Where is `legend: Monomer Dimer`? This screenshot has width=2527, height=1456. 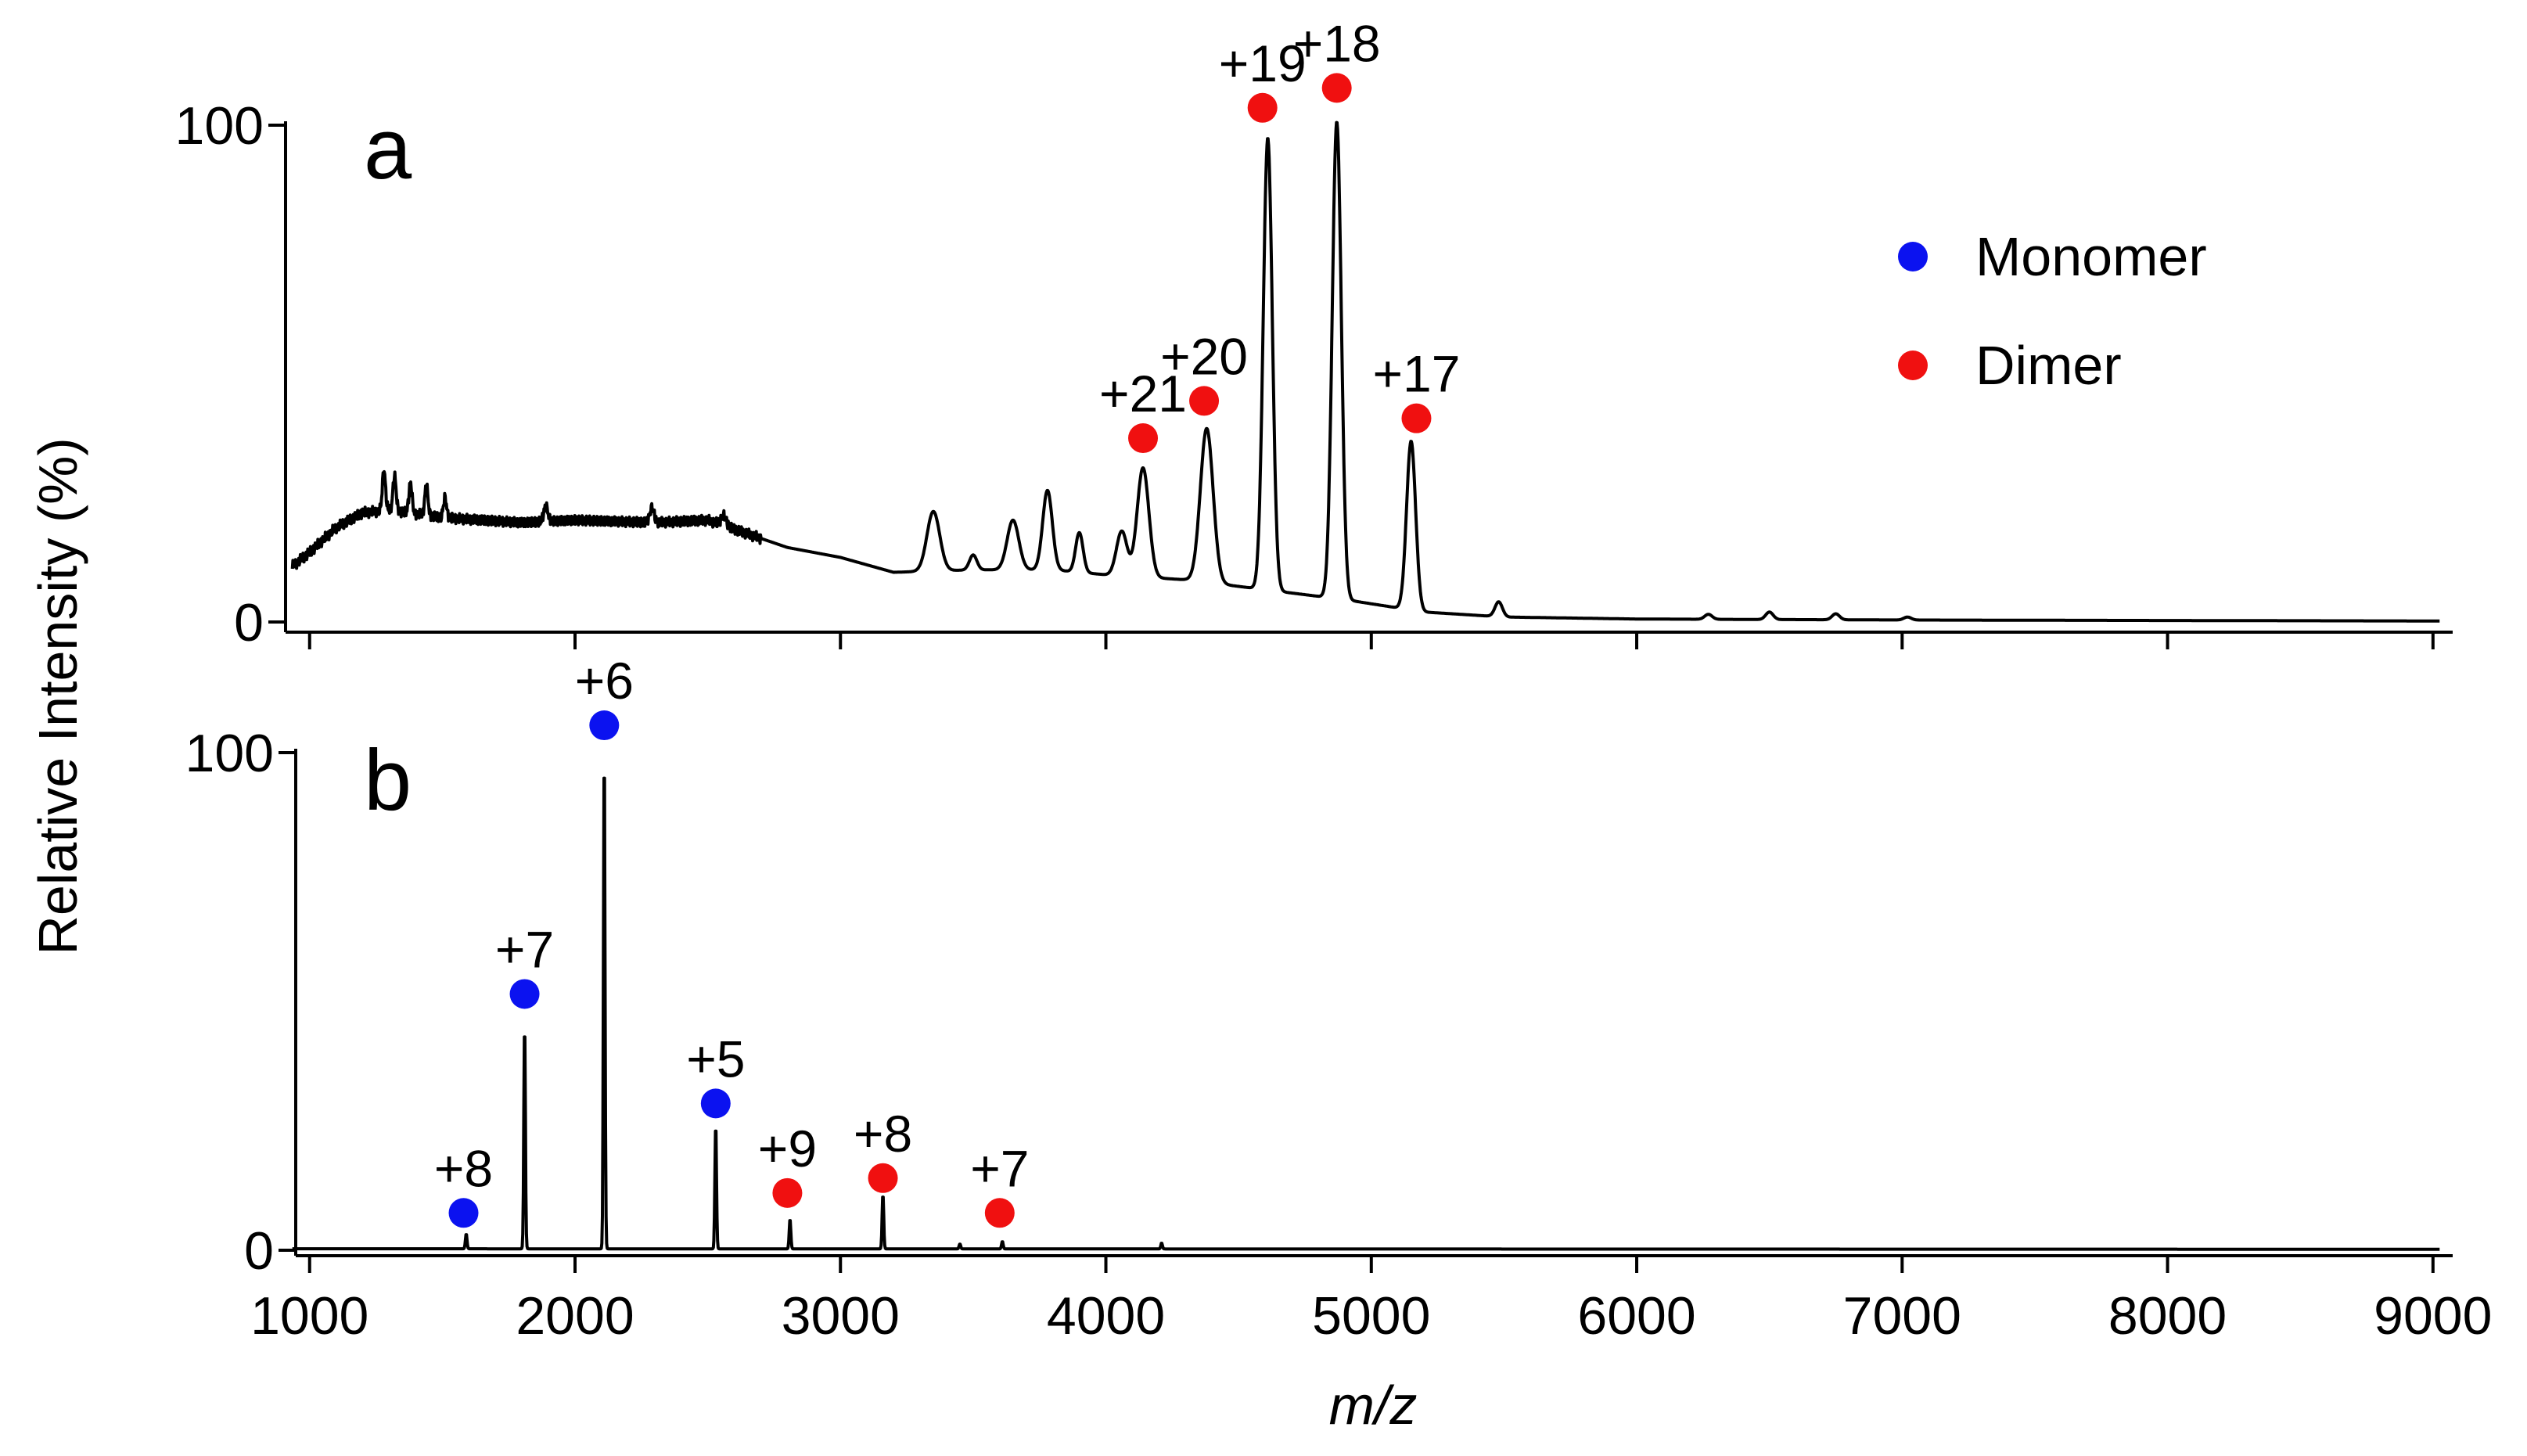
legend: Monomer Dimer is located at coordinates (2052, 311).